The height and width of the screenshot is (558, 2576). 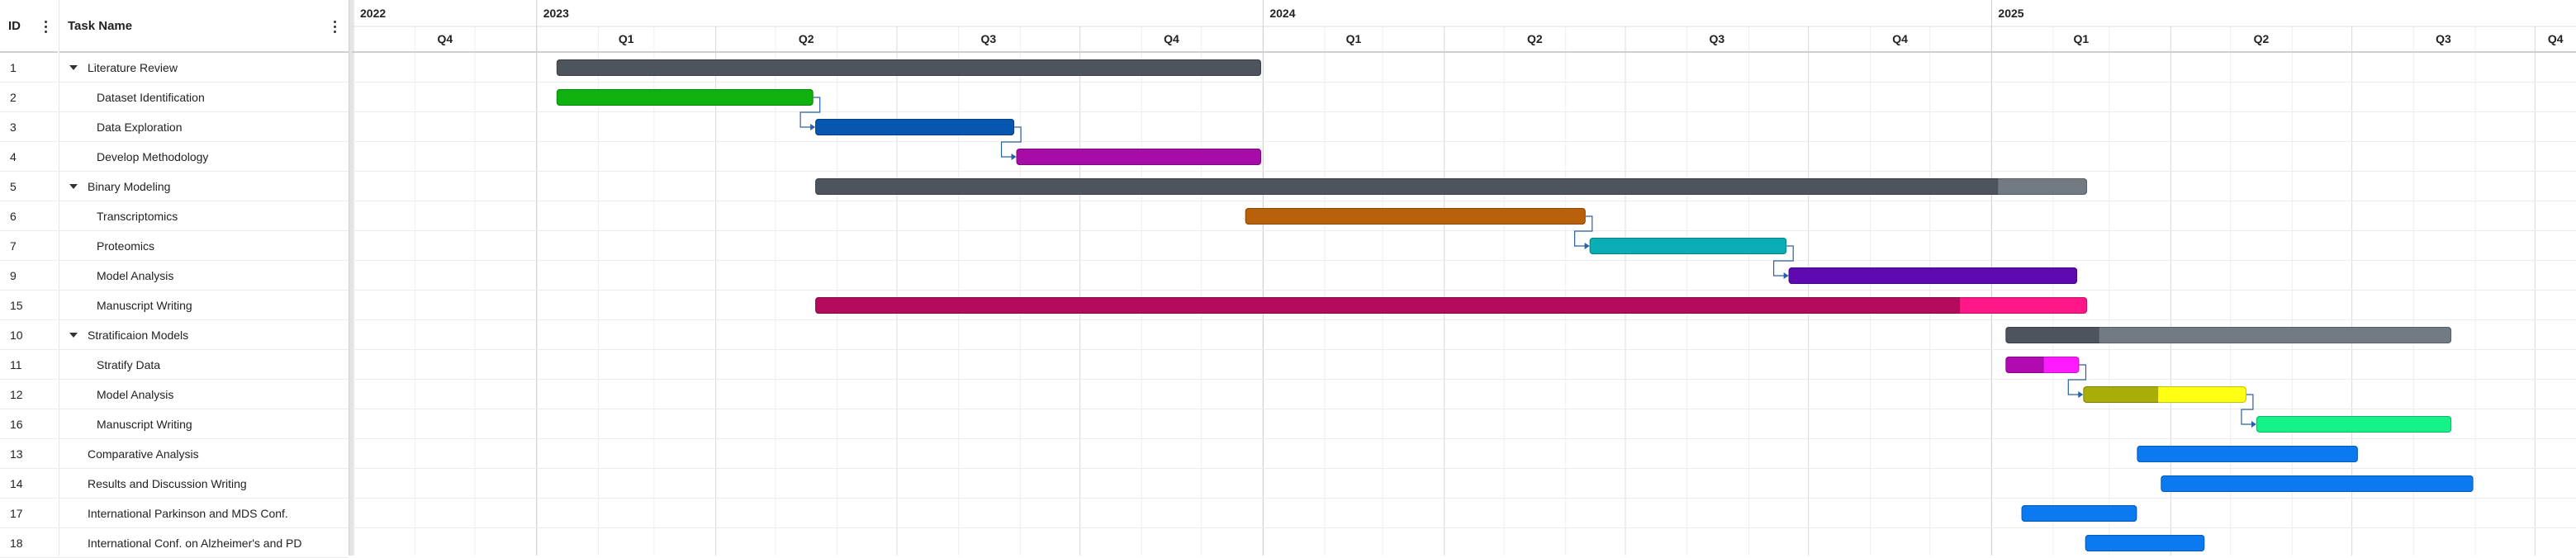 I want to click on quarter-label: Q3, so click(x=1717, y=38).